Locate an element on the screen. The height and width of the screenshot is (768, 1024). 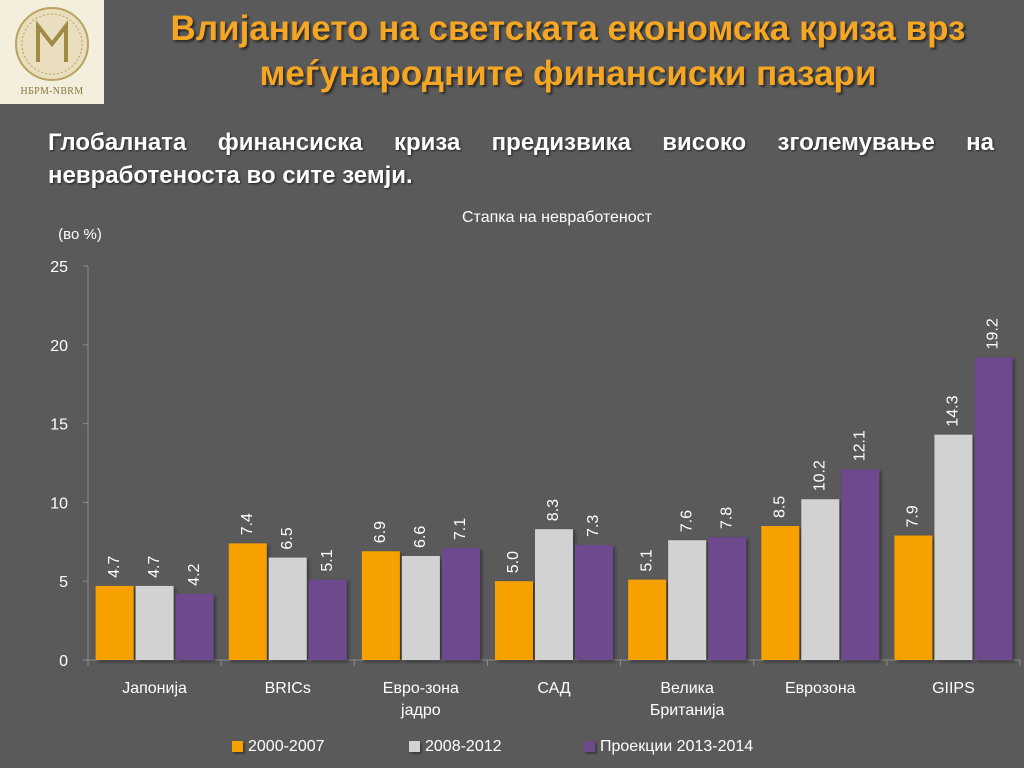
legend-label: 2000-2007 is located at coordinates (286, 746).